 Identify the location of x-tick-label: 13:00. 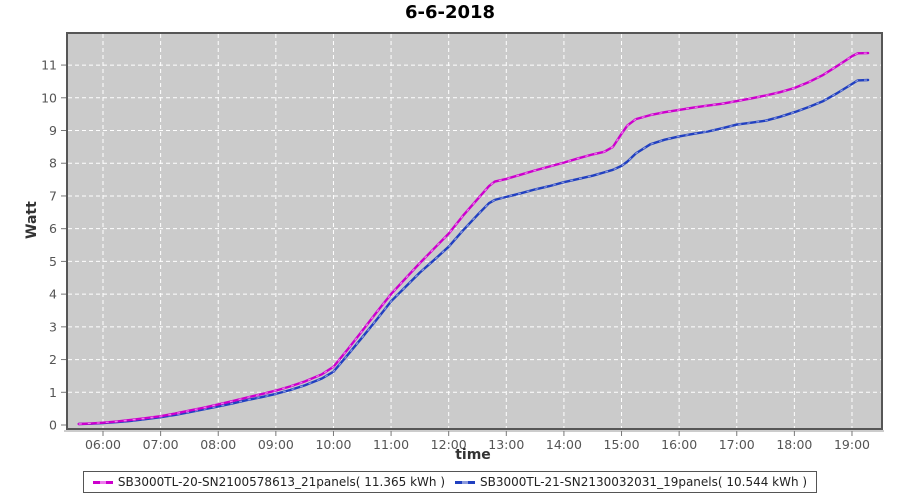
(506, 444).